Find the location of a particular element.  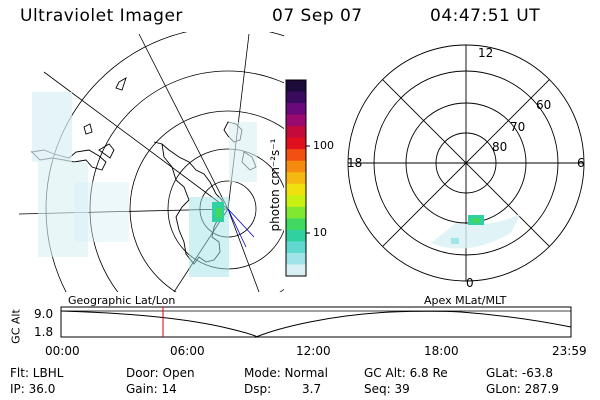

info-ip: IP: 36.0 is located at coordinates (33, 389).